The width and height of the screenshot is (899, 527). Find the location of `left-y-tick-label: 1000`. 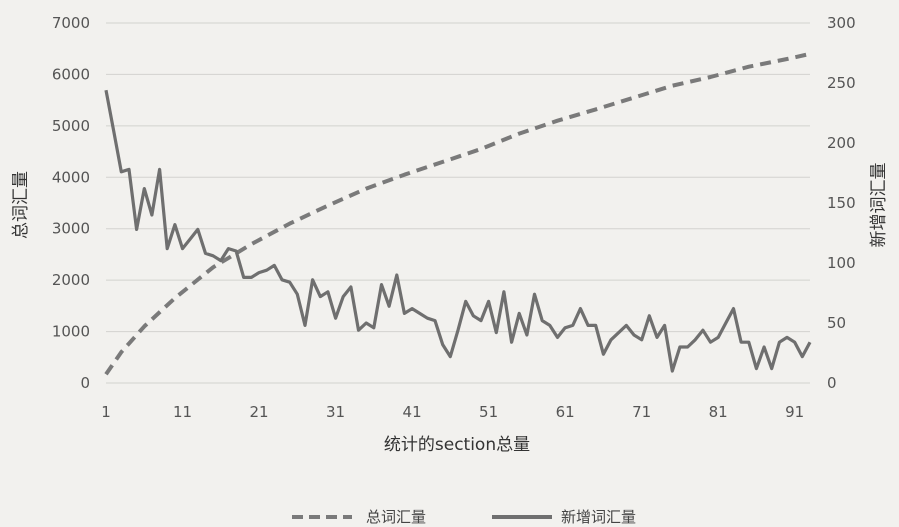

left-y-tick-label: 1000 is located at coordinates (71, 332).